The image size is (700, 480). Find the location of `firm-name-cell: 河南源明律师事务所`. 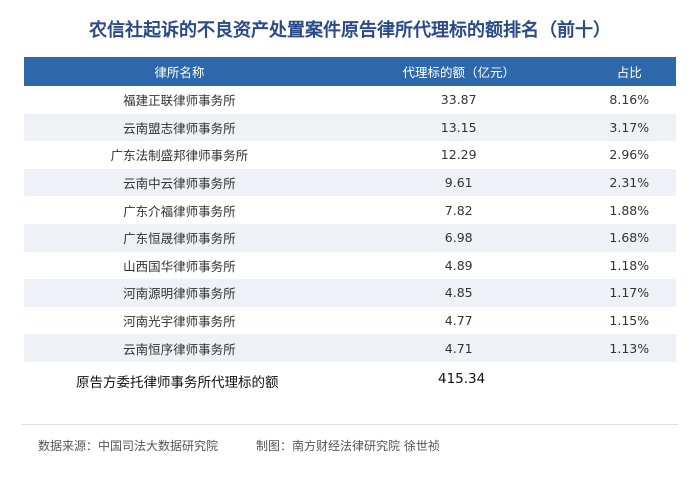

firm-name-cell: 河南源明律师事务所 is located at coordinates (179, 293).